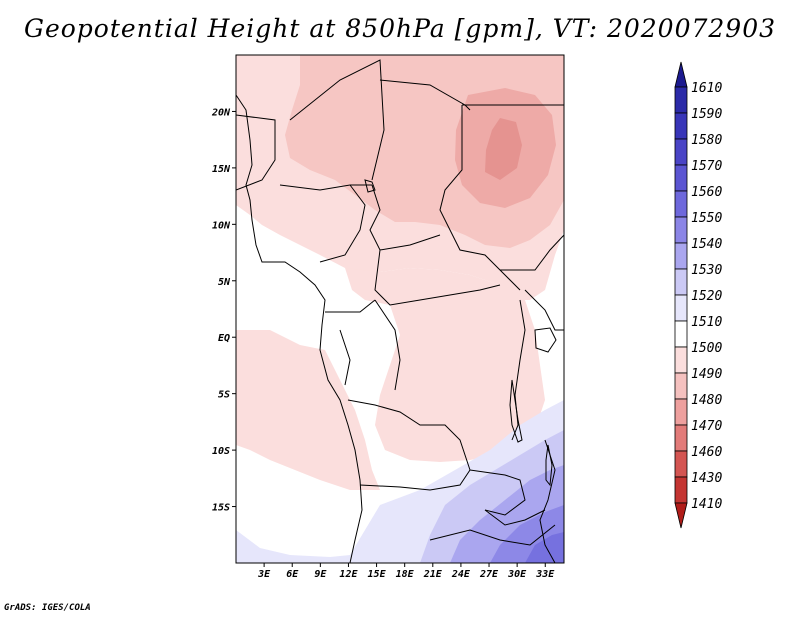 This screenshot has height=618, width=800. Describe the element at coordinates (545, 340) in the screenshot. I see `lake-victoria` at that location.